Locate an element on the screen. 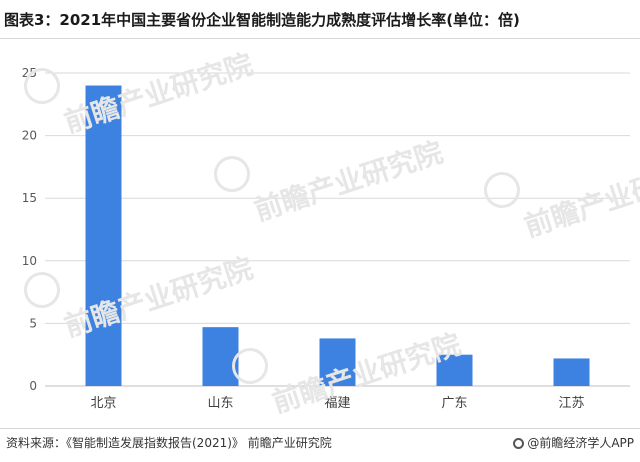 The height and width of the screenshot is (462, 640). y-tick-label: 25 is located at coordinates (29, 73).